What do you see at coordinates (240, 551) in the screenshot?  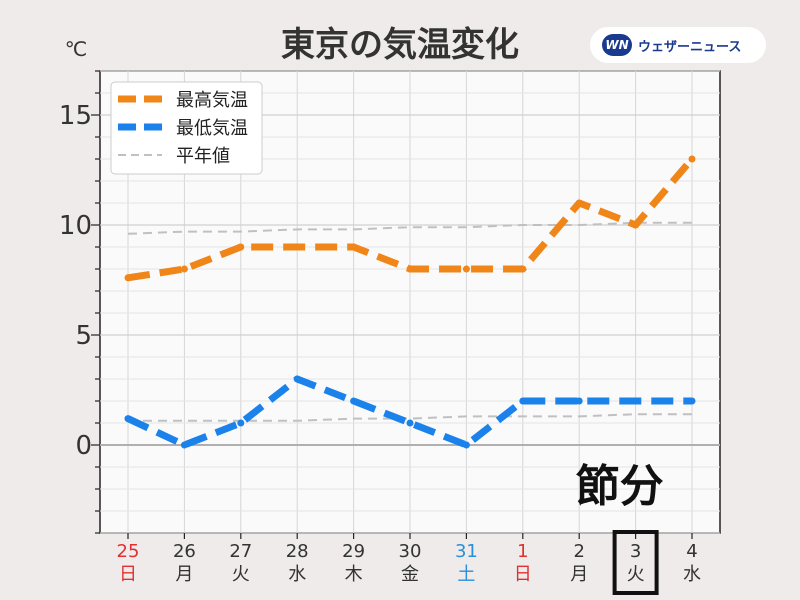 I see `x-tick-day: 27` at bounding box center [240, 551].